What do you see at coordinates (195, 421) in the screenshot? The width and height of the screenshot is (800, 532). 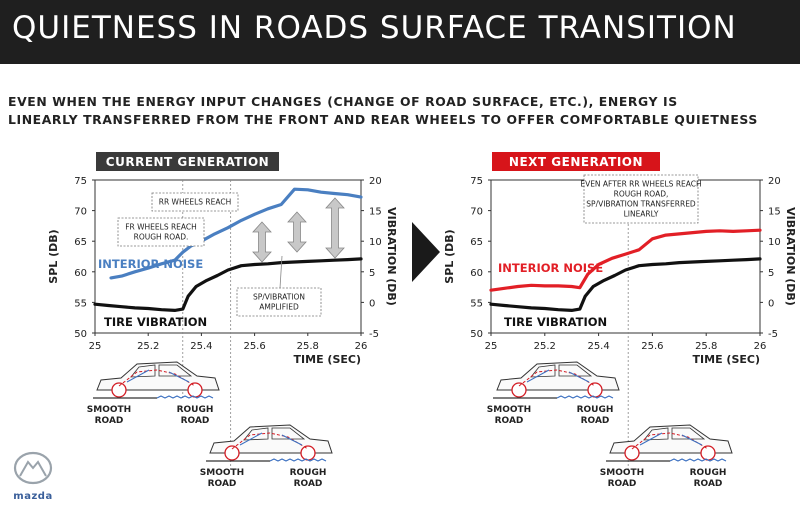 I see `rough-road-label: ROAD` at bounding box center [195, 421].